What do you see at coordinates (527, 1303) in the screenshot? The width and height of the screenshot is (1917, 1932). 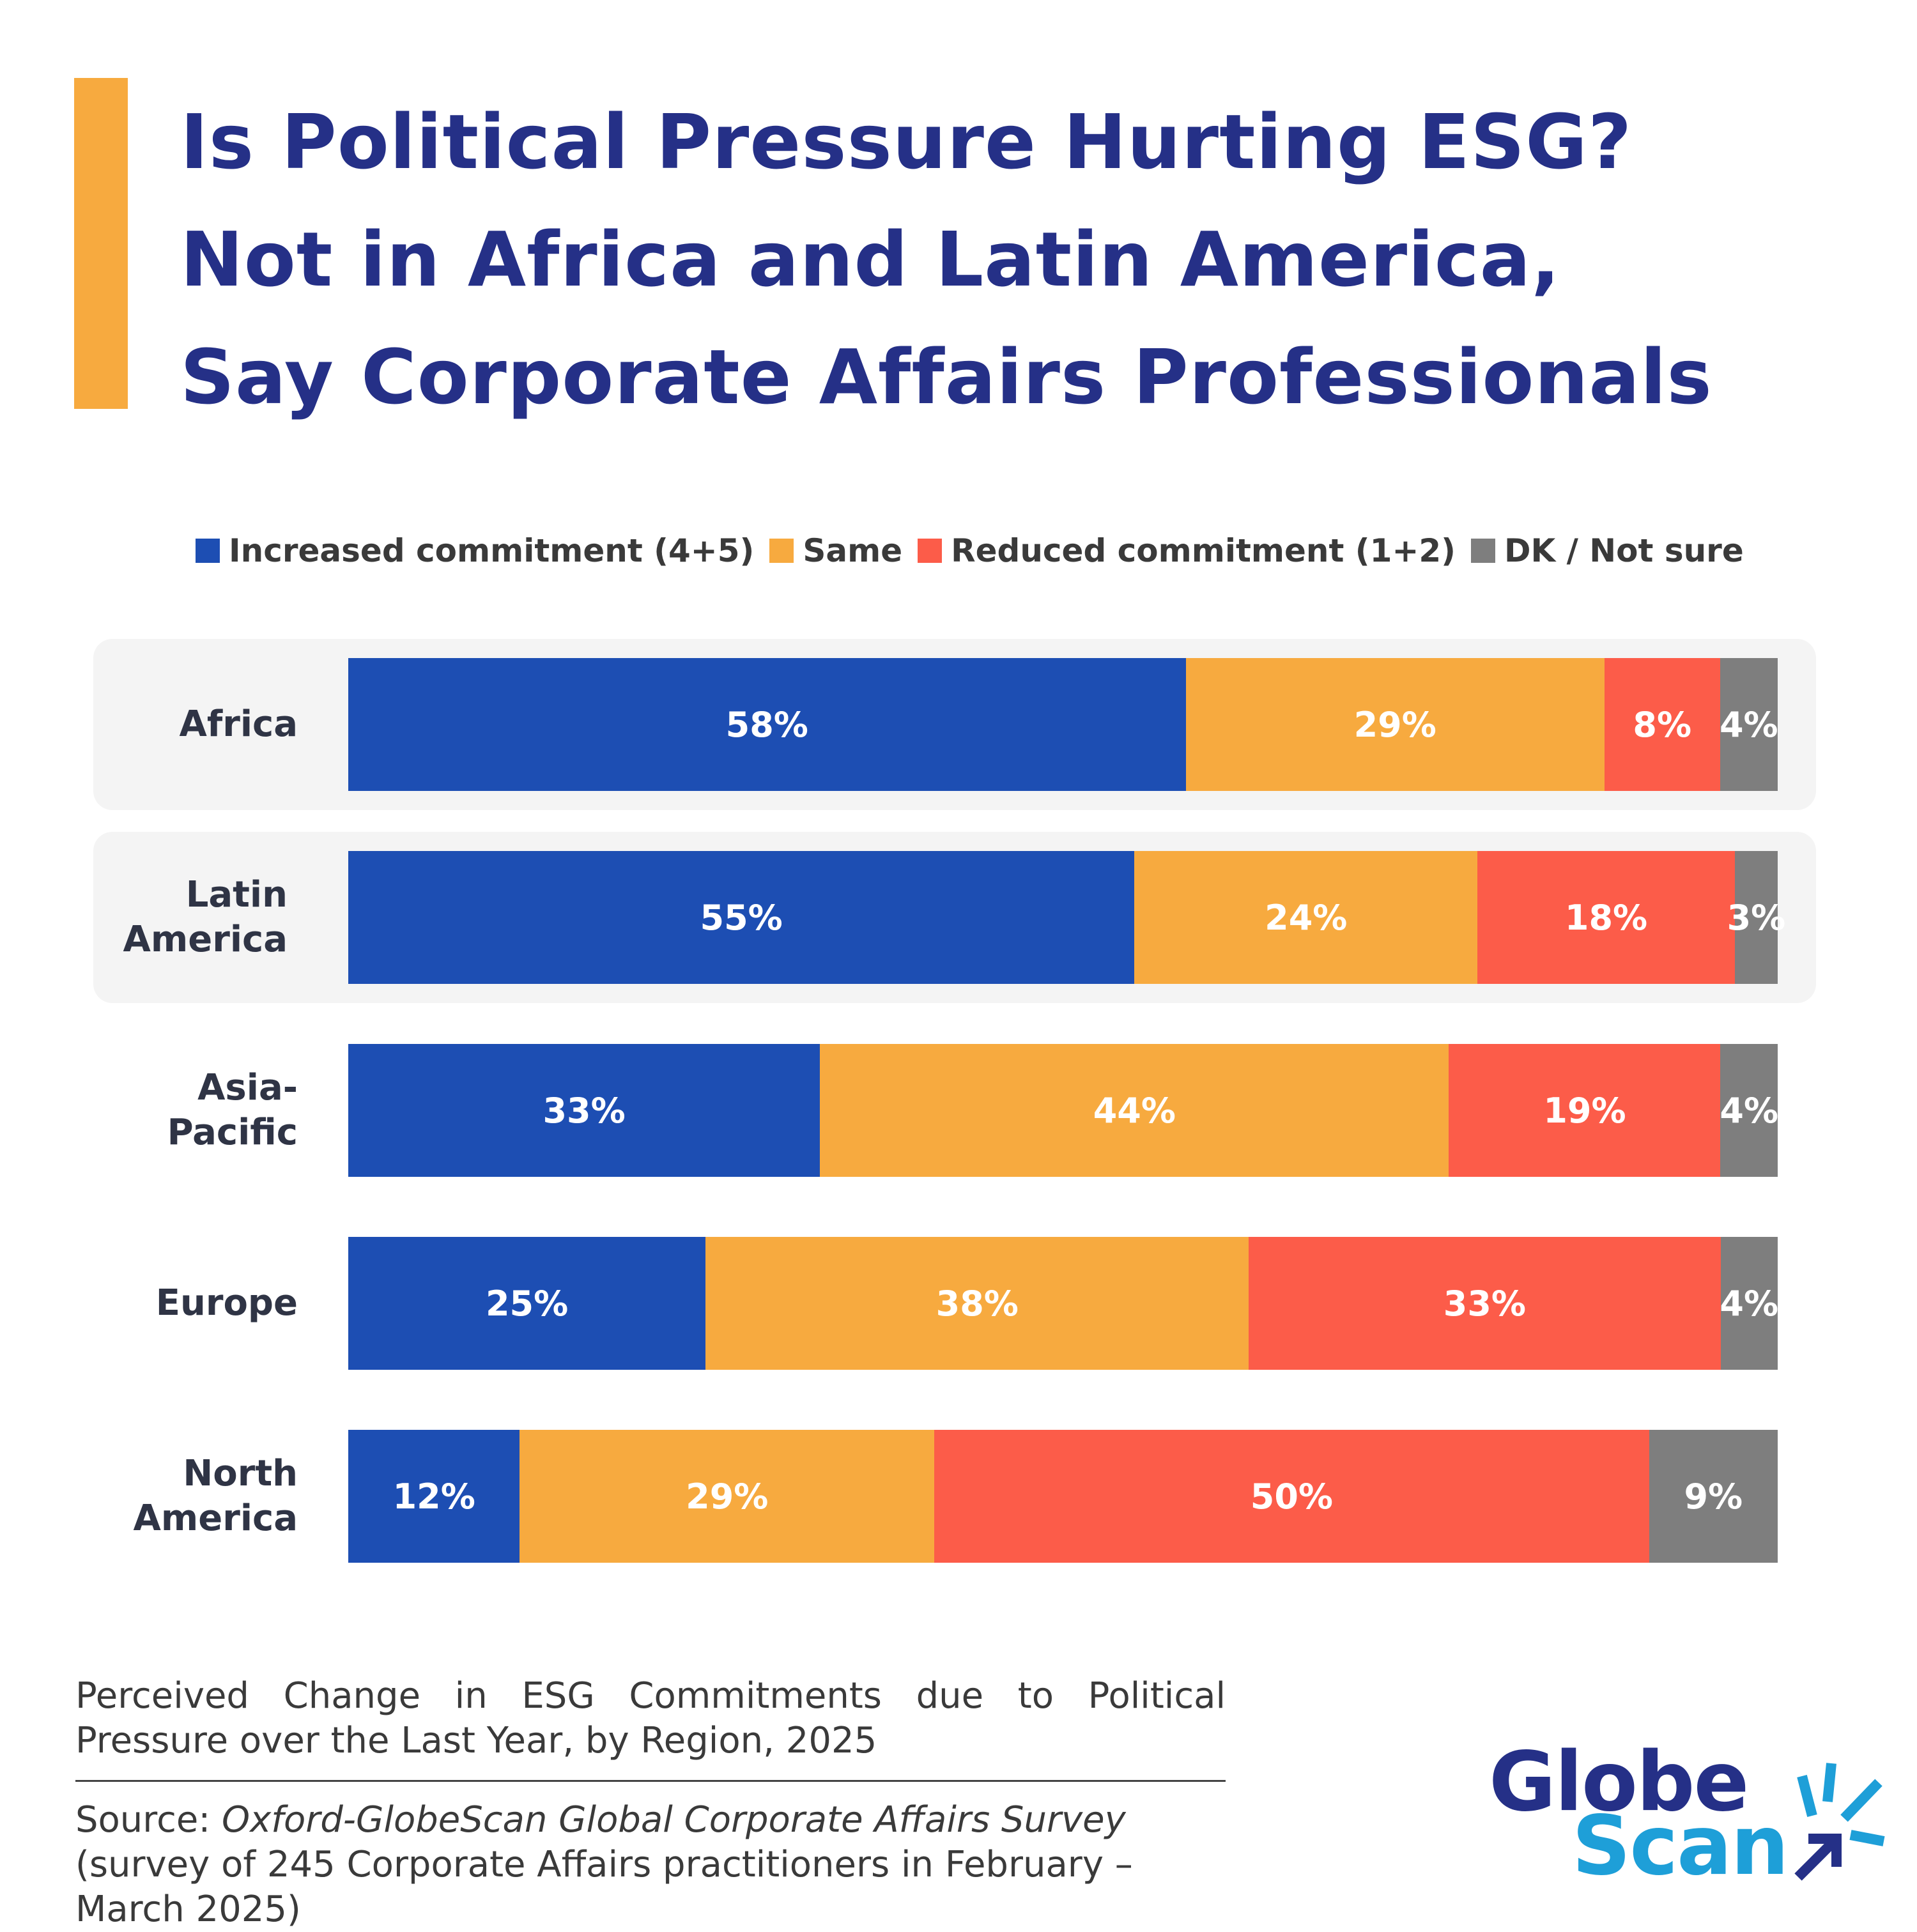 I see `bar-segment-europe-increased-commitment-4-5: 25%` at bounding box center [527, 1303].